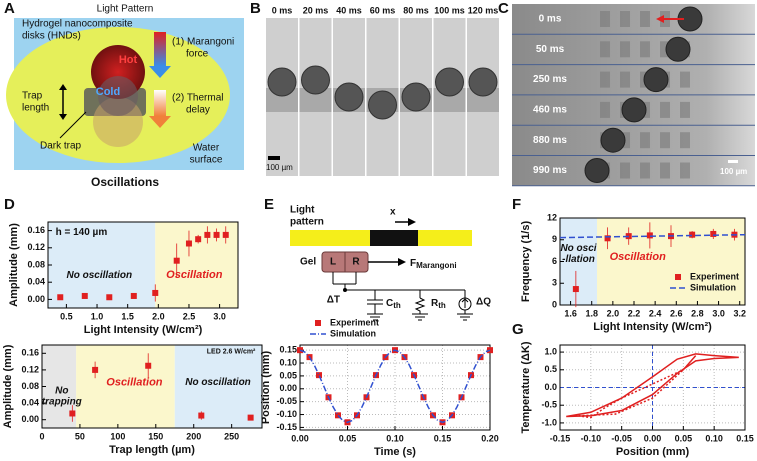 Image resolution: width=757 pixels, height=461 pixels. I want to click on label: x, so click(393, 212).